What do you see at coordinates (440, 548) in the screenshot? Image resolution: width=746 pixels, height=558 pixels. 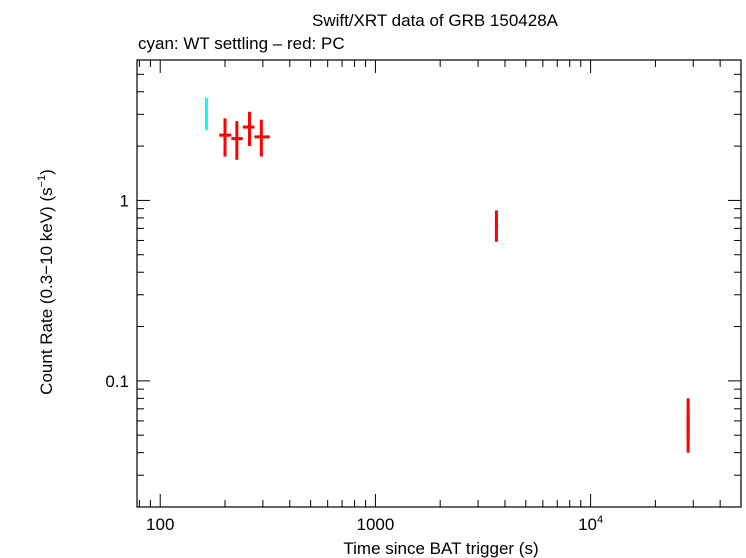 I see `x-axis-label: Time since BAT trigger (s)` at bounding box center [440, 548].